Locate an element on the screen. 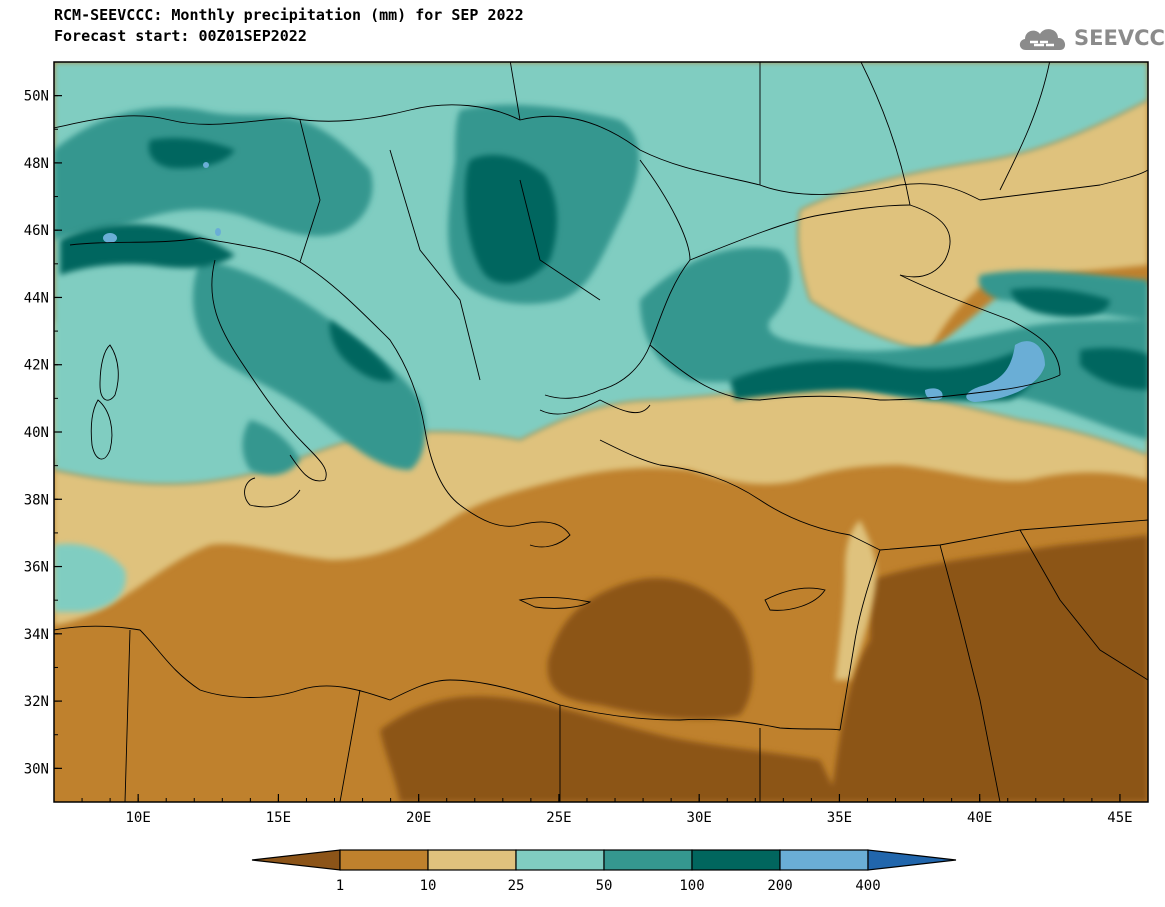 This screenshot has width=1165, height=907. colorbar-label: 200 is located at coordinates (779, 886).